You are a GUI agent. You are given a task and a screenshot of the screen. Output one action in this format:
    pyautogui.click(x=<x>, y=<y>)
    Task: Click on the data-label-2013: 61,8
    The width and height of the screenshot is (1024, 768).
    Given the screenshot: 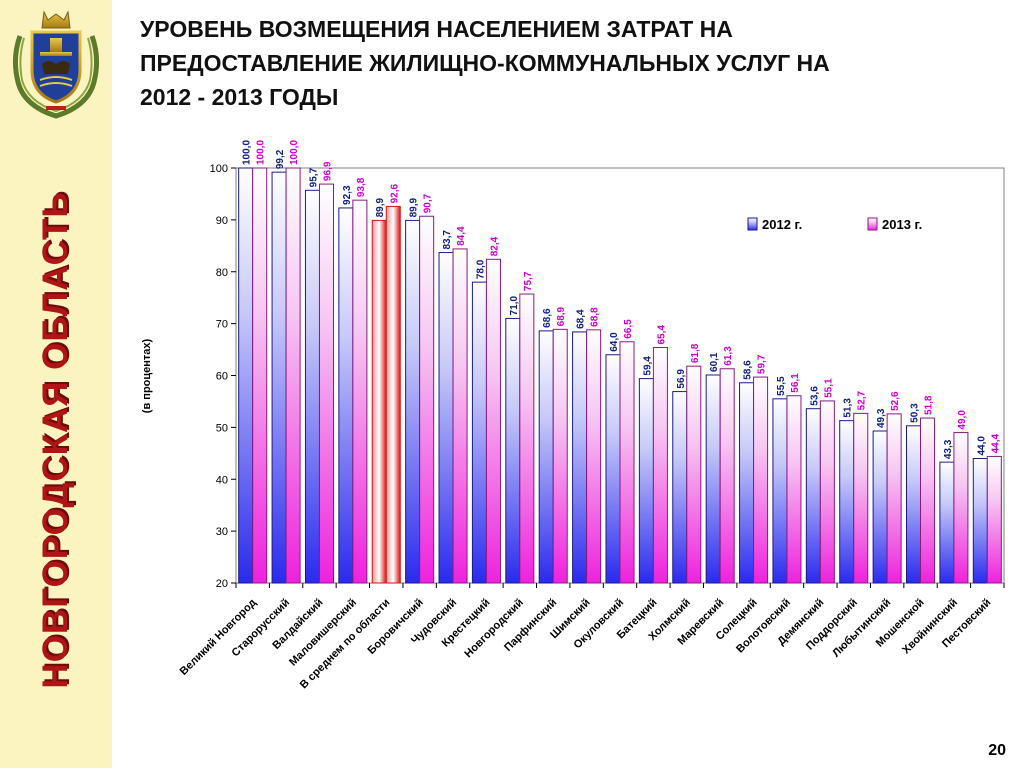 What is the action you would take?
    pyautogui.click(x=695, y=353)
    